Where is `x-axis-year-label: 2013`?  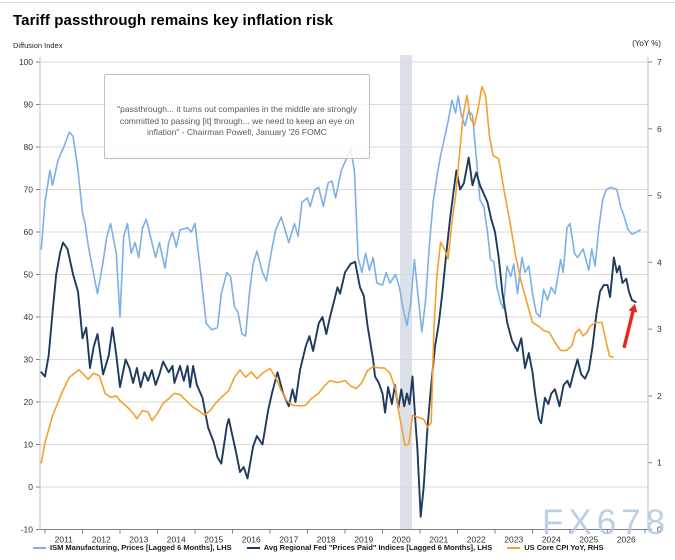 x-axis-year-label: 2013 is located at coordinates (138, 540).